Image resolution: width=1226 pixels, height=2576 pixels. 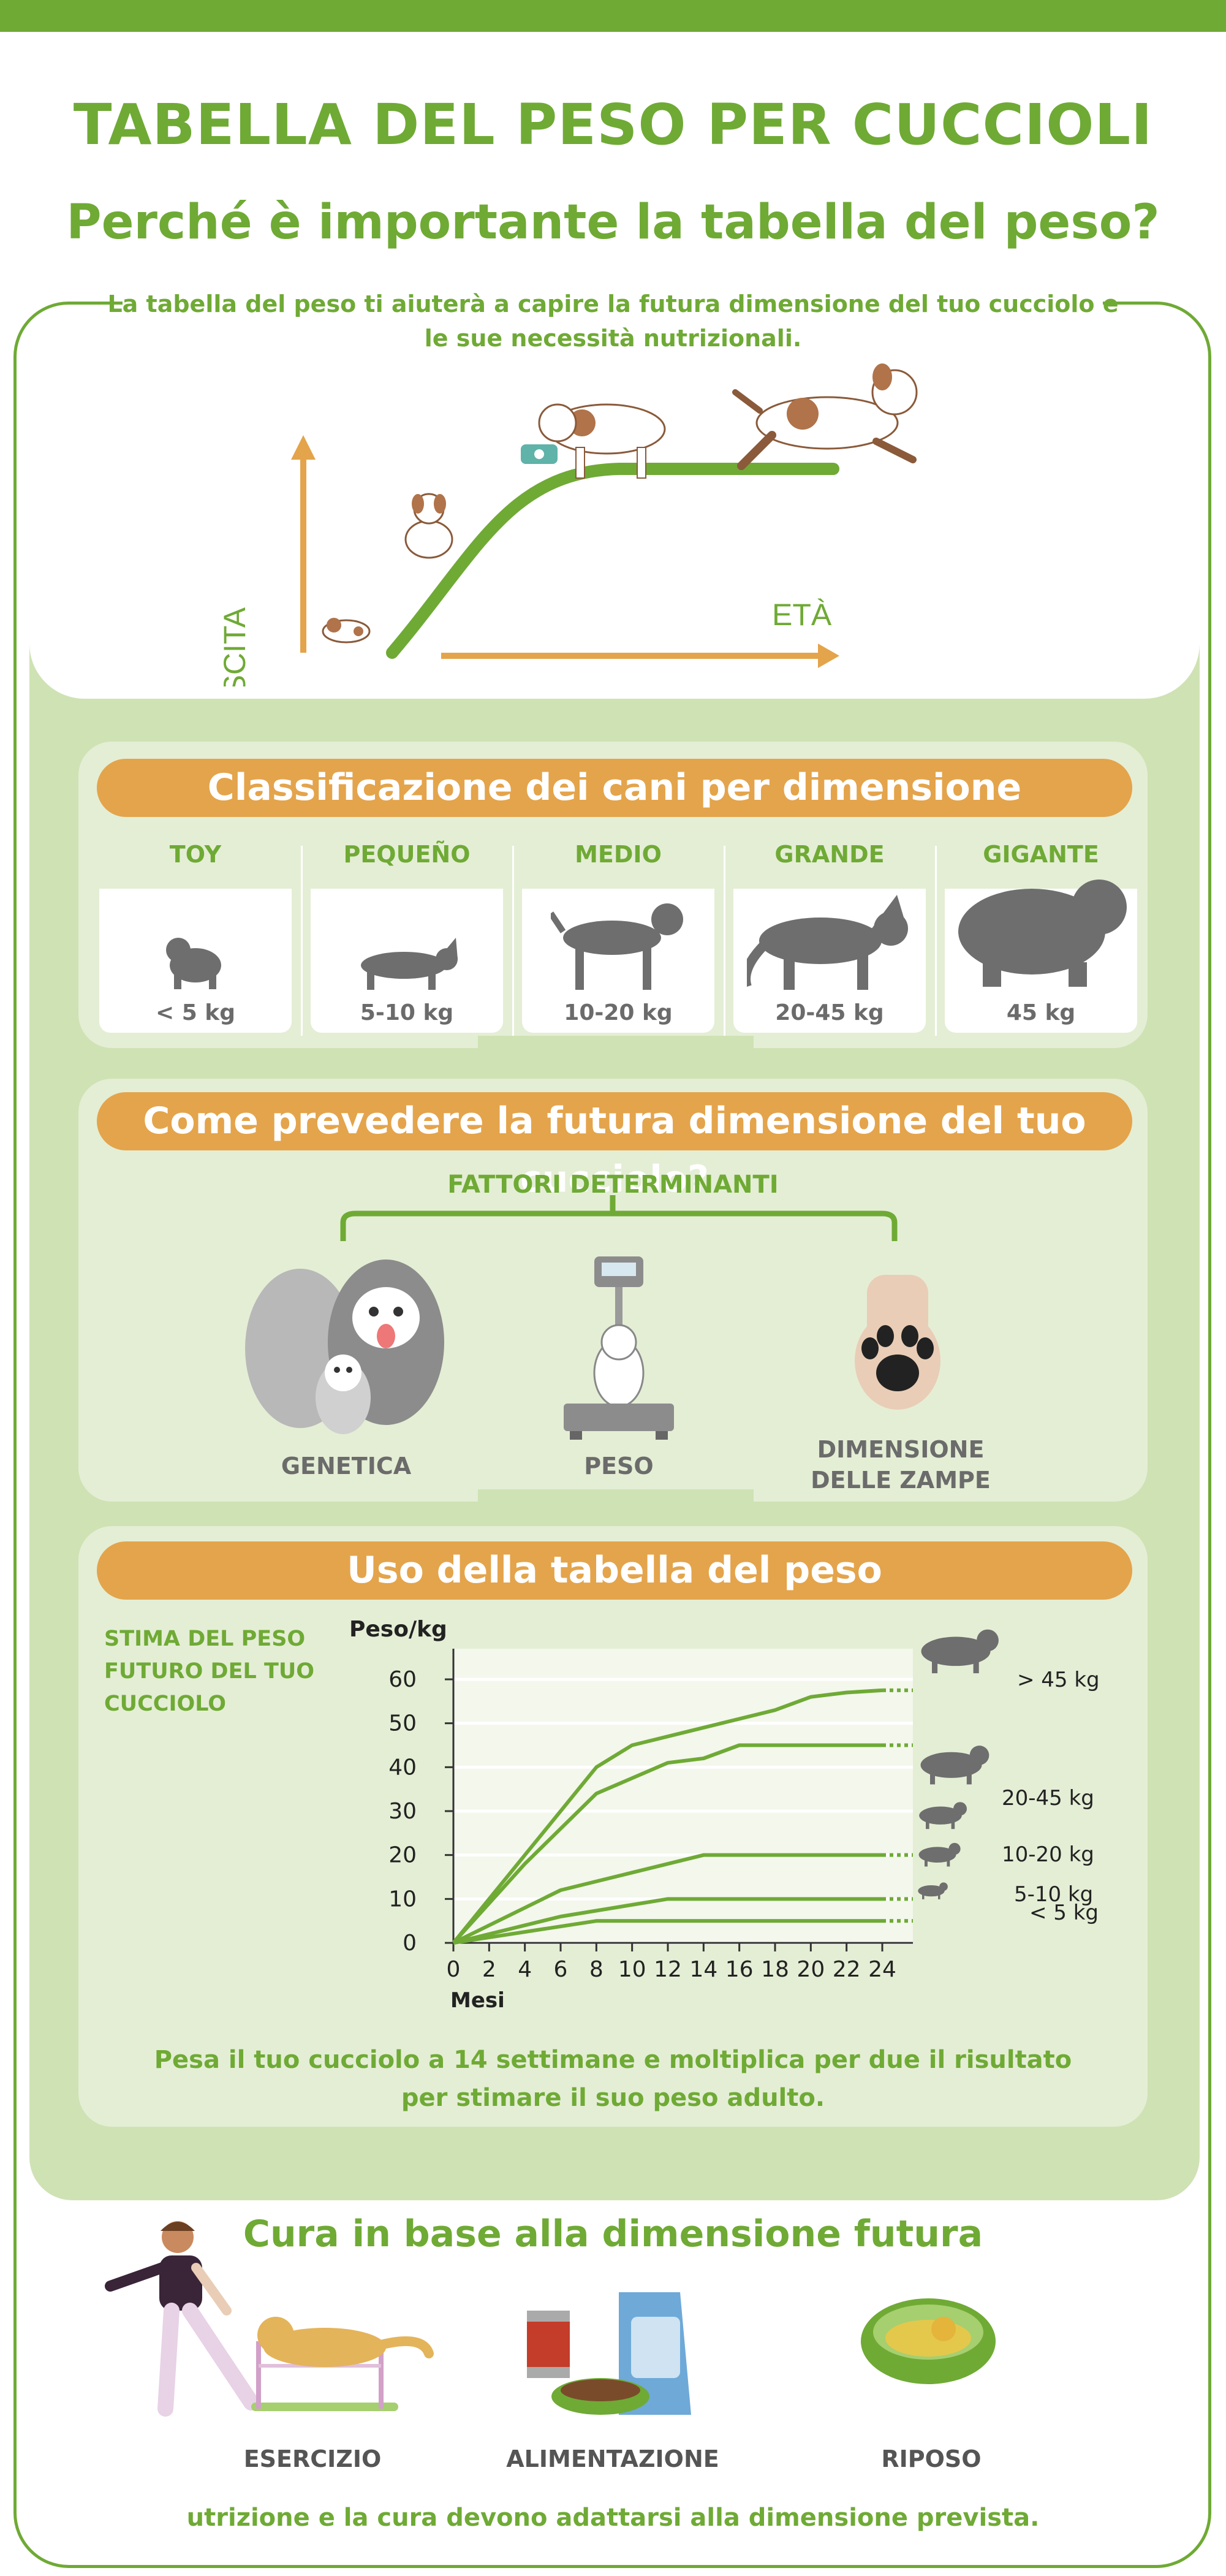 I want to click on factor-zampe: DIMENSIONE DELLE ZAMPE, so click(x=900, y=1464).